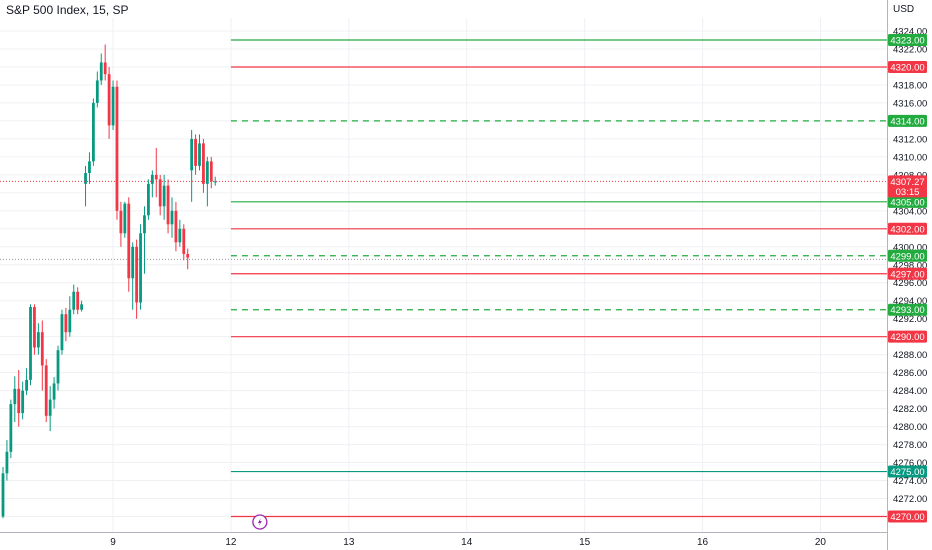 This screenshot has height=550, width=932. I want to click on x-tick-label: 13, so click(349, 542).